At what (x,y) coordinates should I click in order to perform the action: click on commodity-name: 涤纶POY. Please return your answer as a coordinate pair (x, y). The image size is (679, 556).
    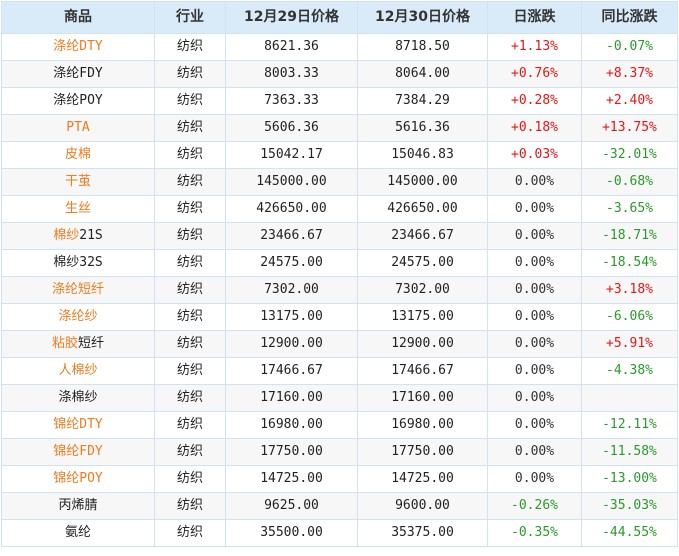
    Looking at the image, I should click on (78, 100).